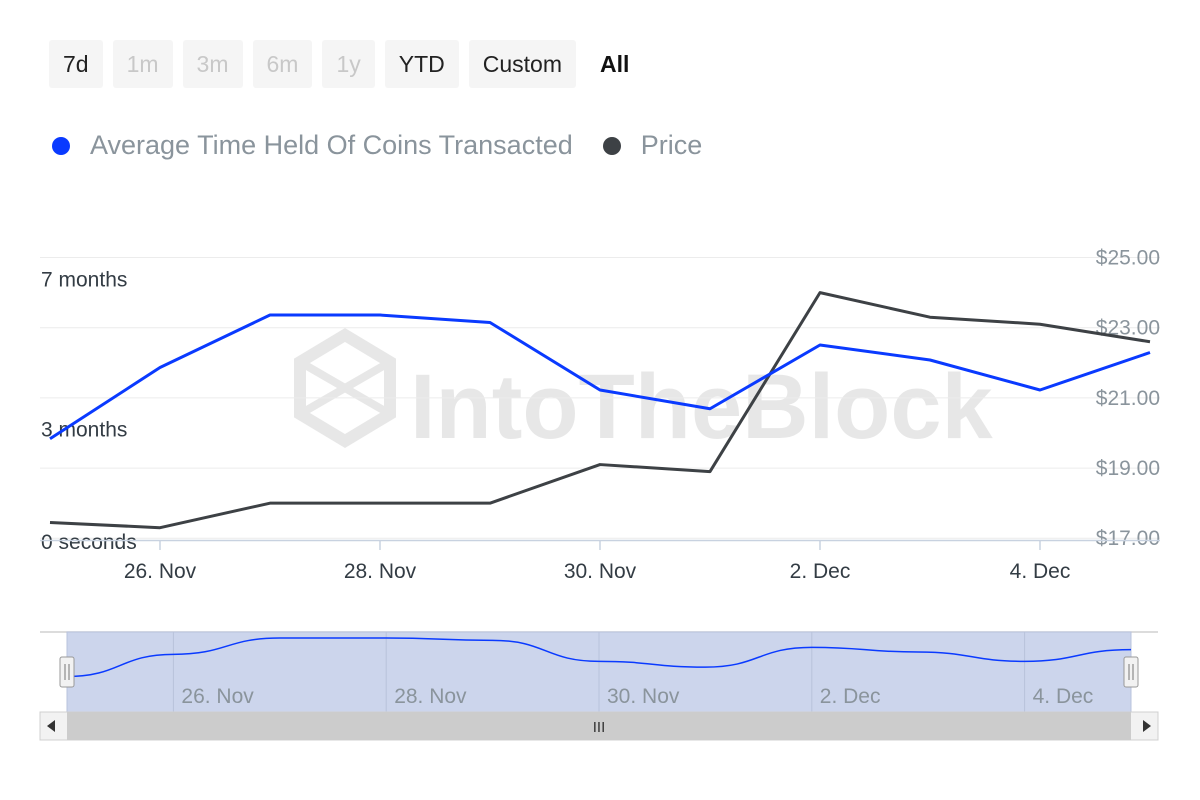 The width and height of the screenshot is (1200, 800). What do you see at coordinates (160, 571) in the screenshot?
I see `x-tick-label: 26. Nov` at bounding box center [160, 571].